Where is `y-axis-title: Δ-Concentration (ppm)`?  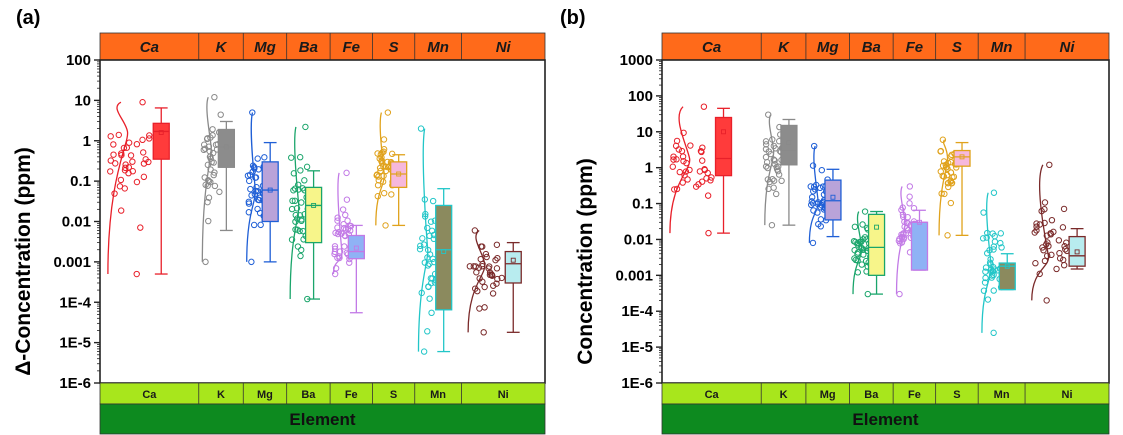 y-axis-title: Δ-Concentration (ppm) is located at coordinates (23, 261).